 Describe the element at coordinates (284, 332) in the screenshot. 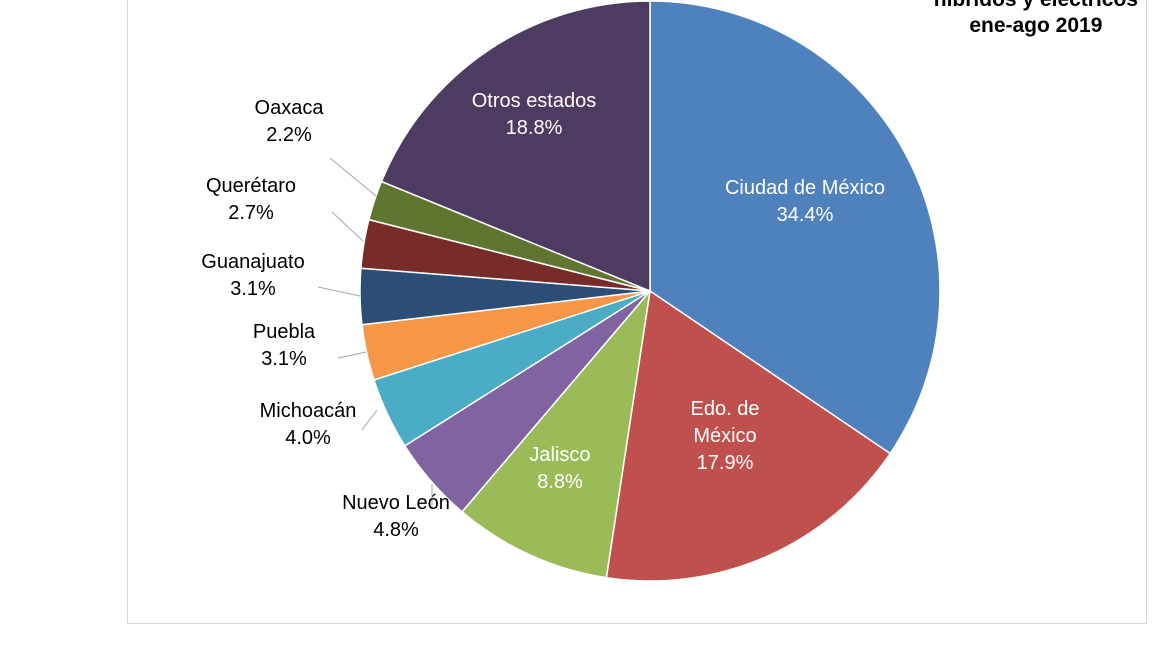

I see `data-label-name-5: Puebla` at that location.